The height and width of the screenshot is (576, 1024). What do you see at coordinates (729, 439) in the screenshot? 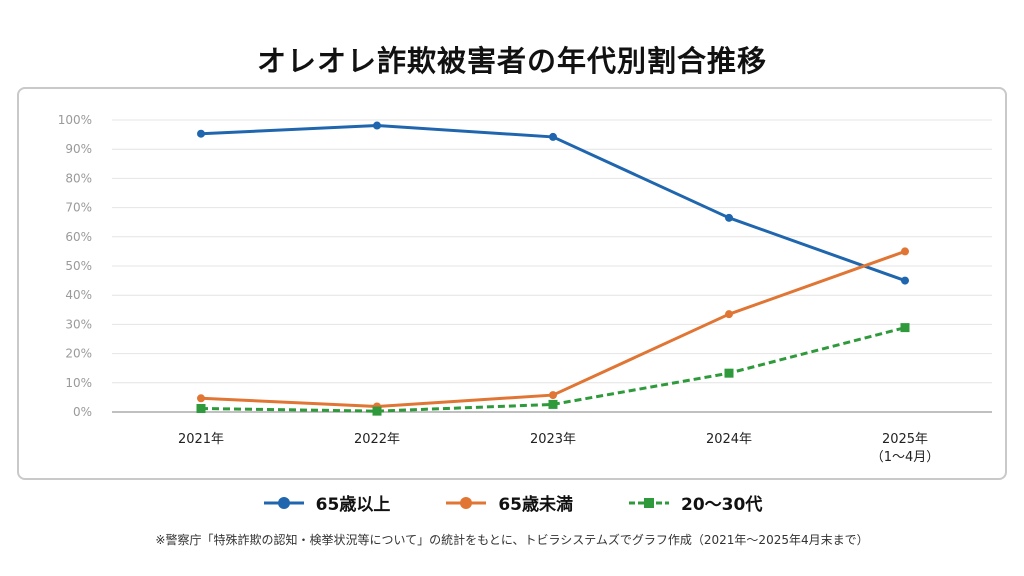
I see `x-tick-label: 2024年` at bounding box center [729, 439].